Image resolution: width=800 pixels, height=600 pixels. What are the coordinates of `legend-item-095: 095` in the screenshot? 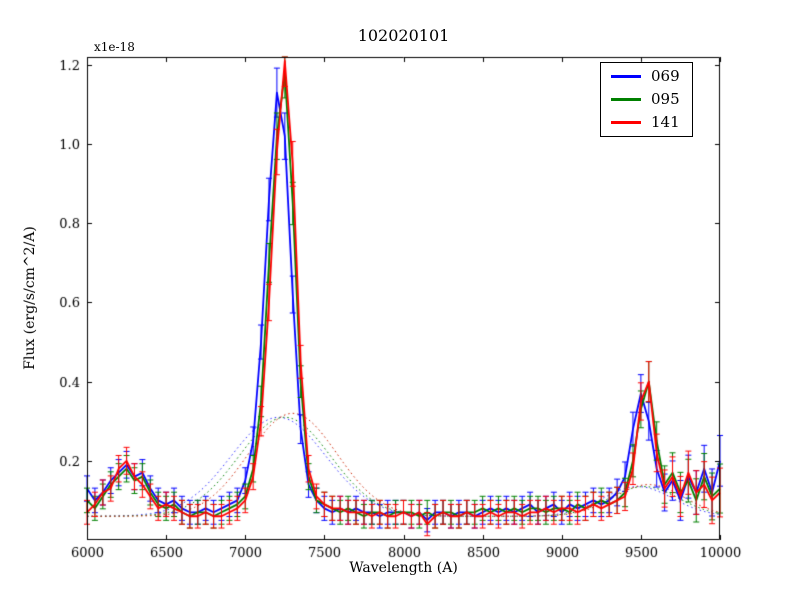 It's located at (645, 99).